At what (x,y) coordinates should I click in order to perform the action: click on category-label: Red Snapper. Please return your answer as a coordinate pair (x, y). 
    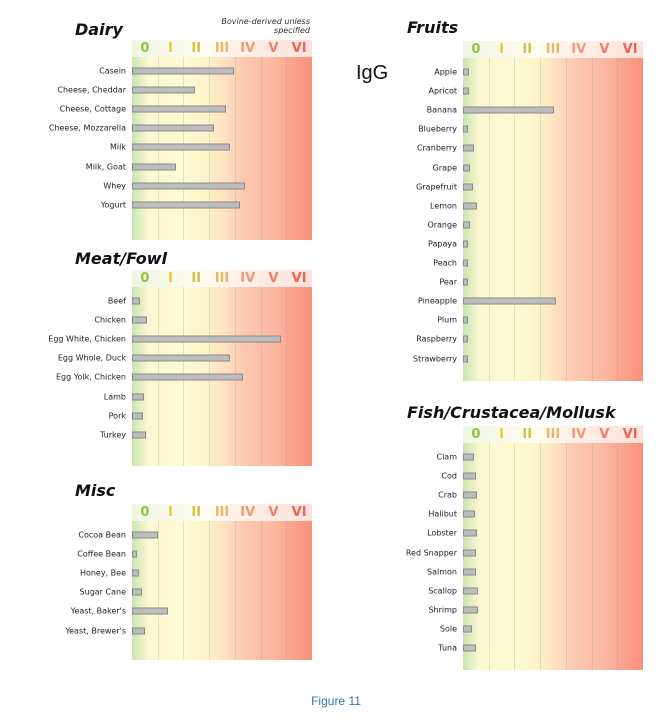
    Looking at the image, I should click on (431, 552).